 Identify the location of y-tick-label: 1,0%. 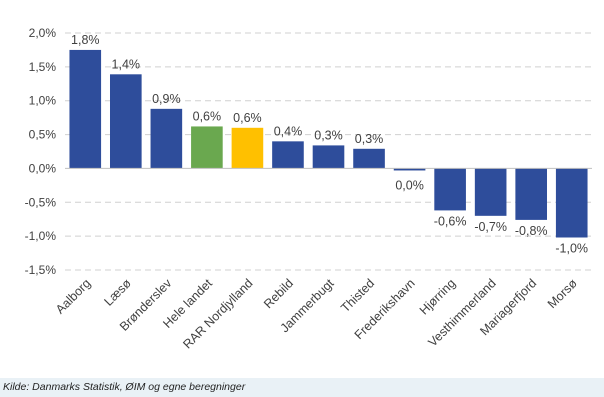
(43, 101).